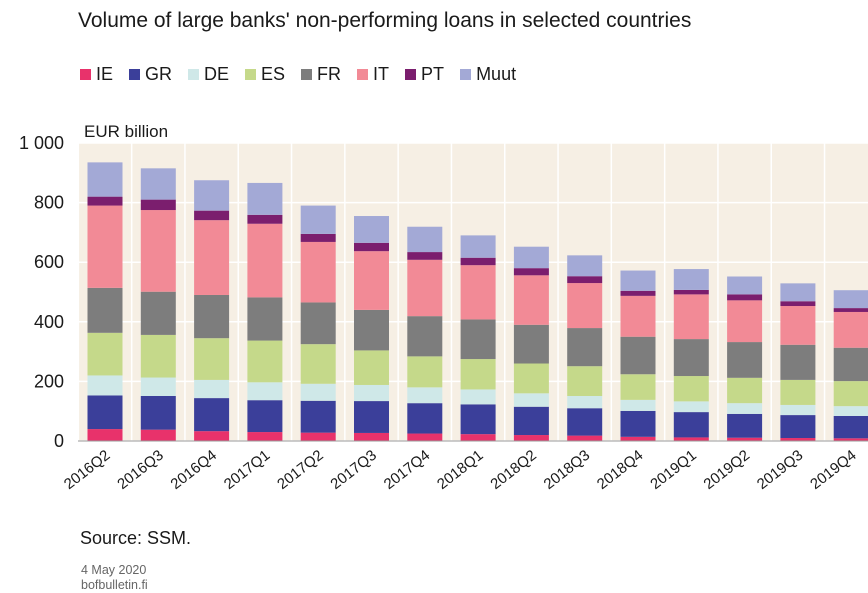 Image resolution: width=868 pixels, height=593 pixels. Describe the element at coordinates (208, 74) in the screenshot. I see `legend-item-de: DE` at that location.